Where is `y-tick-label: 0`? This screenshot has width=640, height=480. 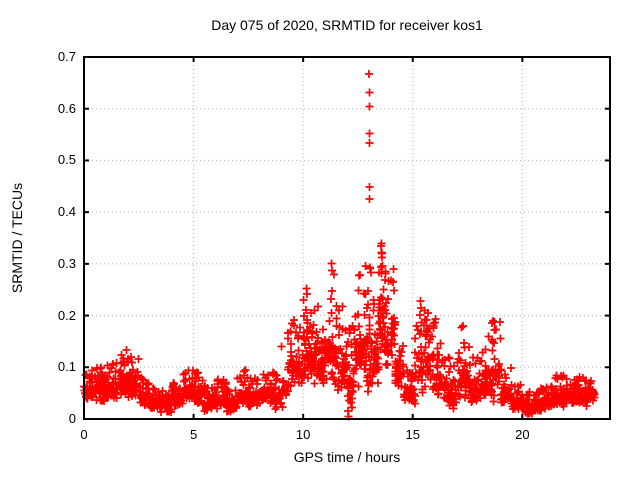
y-tick-label: 0 is located at coordinates (72, 418).